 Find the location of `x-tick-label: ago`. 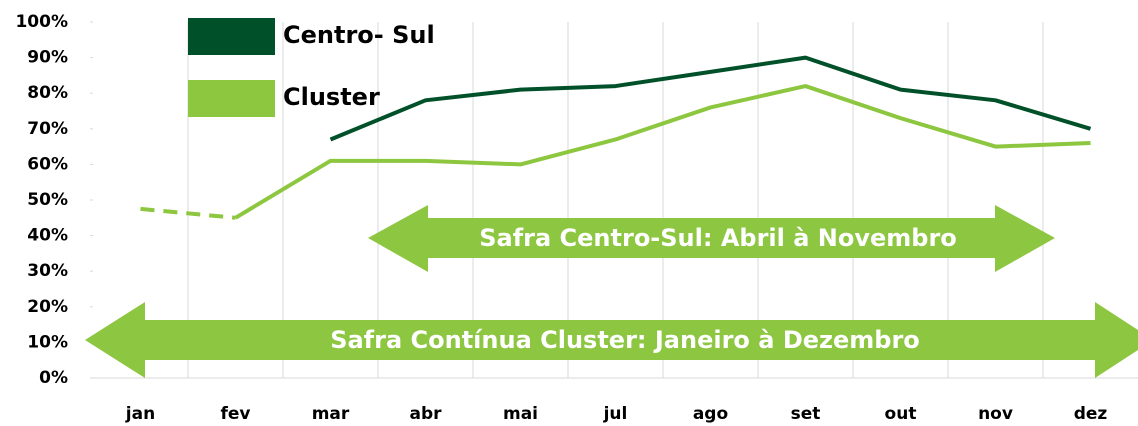

x-tick-label: ago is located at coordinates (710, 414).